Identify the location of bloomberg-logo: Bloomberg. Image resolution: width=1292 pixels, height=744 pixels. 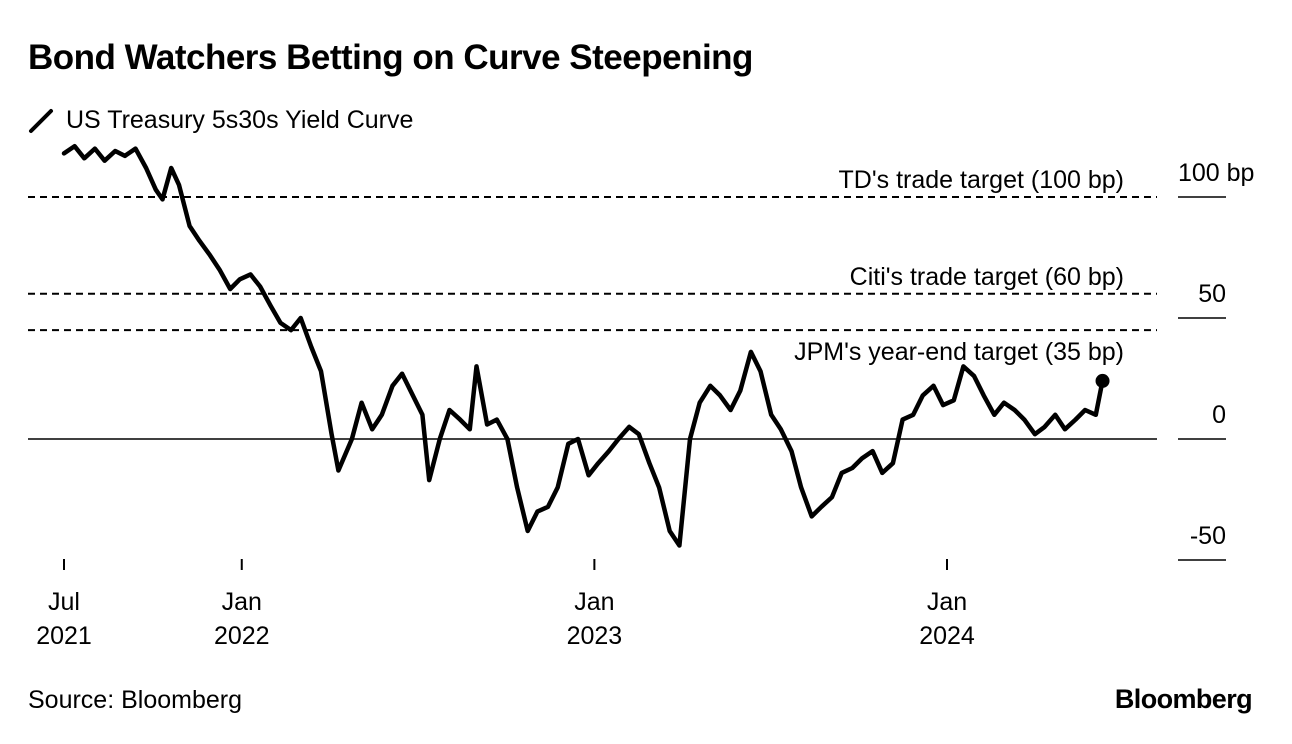
(1183, 699).